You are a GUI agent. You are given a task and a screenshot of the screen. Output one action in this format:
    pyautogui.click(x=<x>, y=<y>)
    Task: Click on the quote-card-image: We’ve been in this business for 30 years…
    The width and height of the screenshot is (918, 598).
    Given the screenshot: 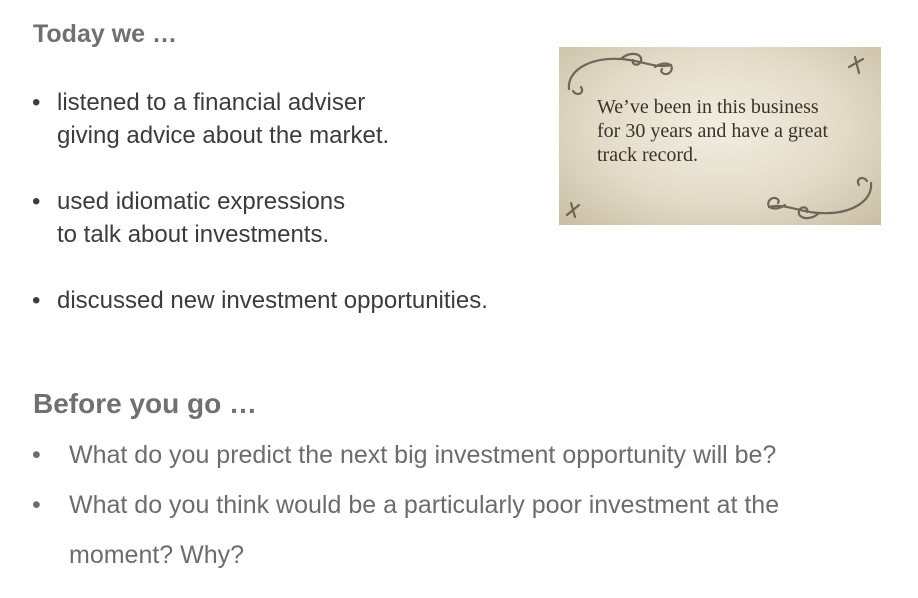 What is the action you would take?
    pyautogui.click(x=720, y=136)
    